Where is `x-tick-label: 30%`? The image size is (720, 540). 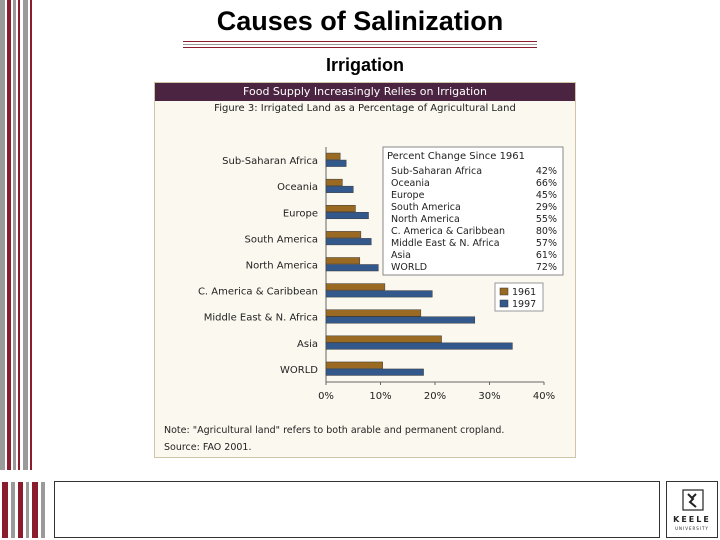
x-tick-label: 30% is located at coordinates (489, 396).